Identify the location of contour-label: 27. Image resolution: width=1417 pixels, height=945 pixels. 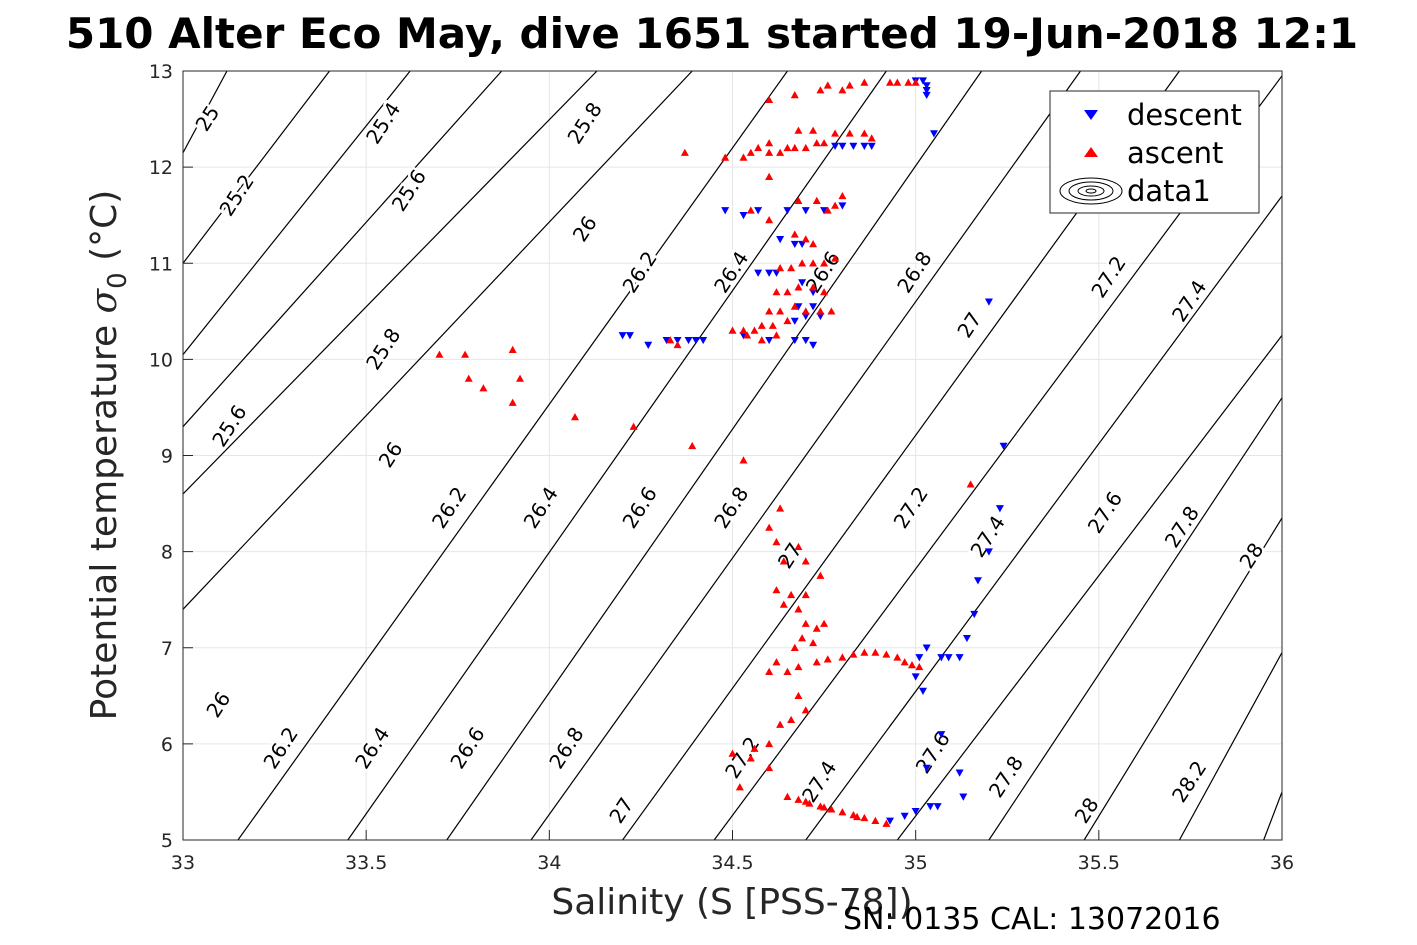
(969, 325).